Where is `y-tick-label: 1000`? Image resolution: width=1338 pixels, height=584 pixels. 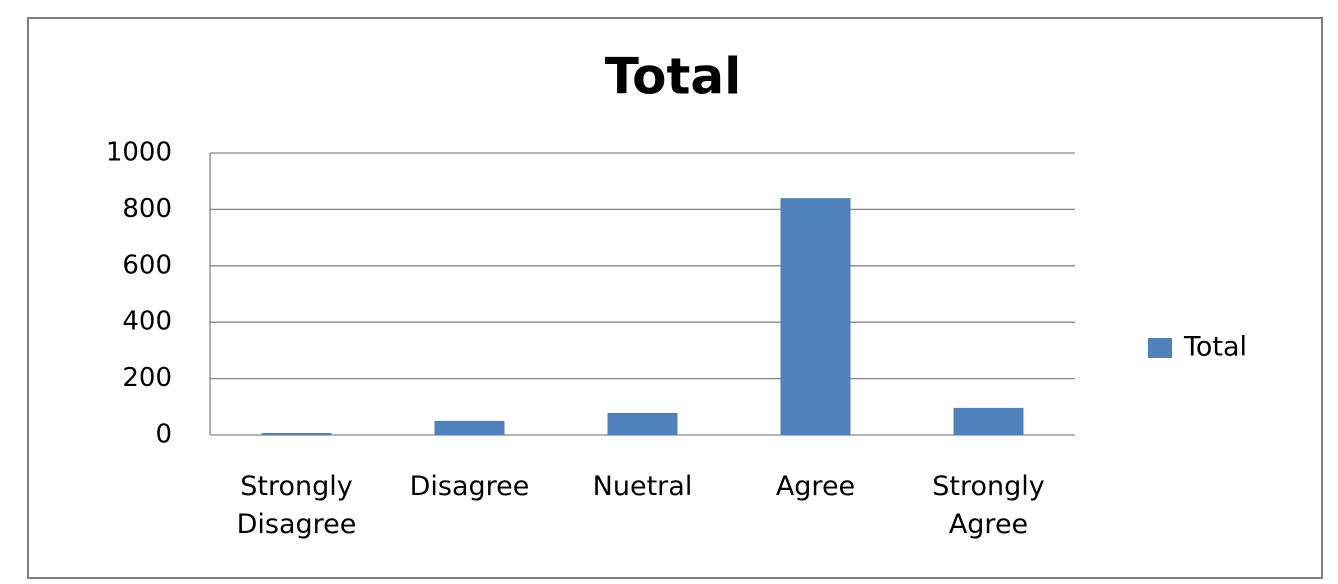 y-tick-label: 1000 is located at coordinates (139, 153).